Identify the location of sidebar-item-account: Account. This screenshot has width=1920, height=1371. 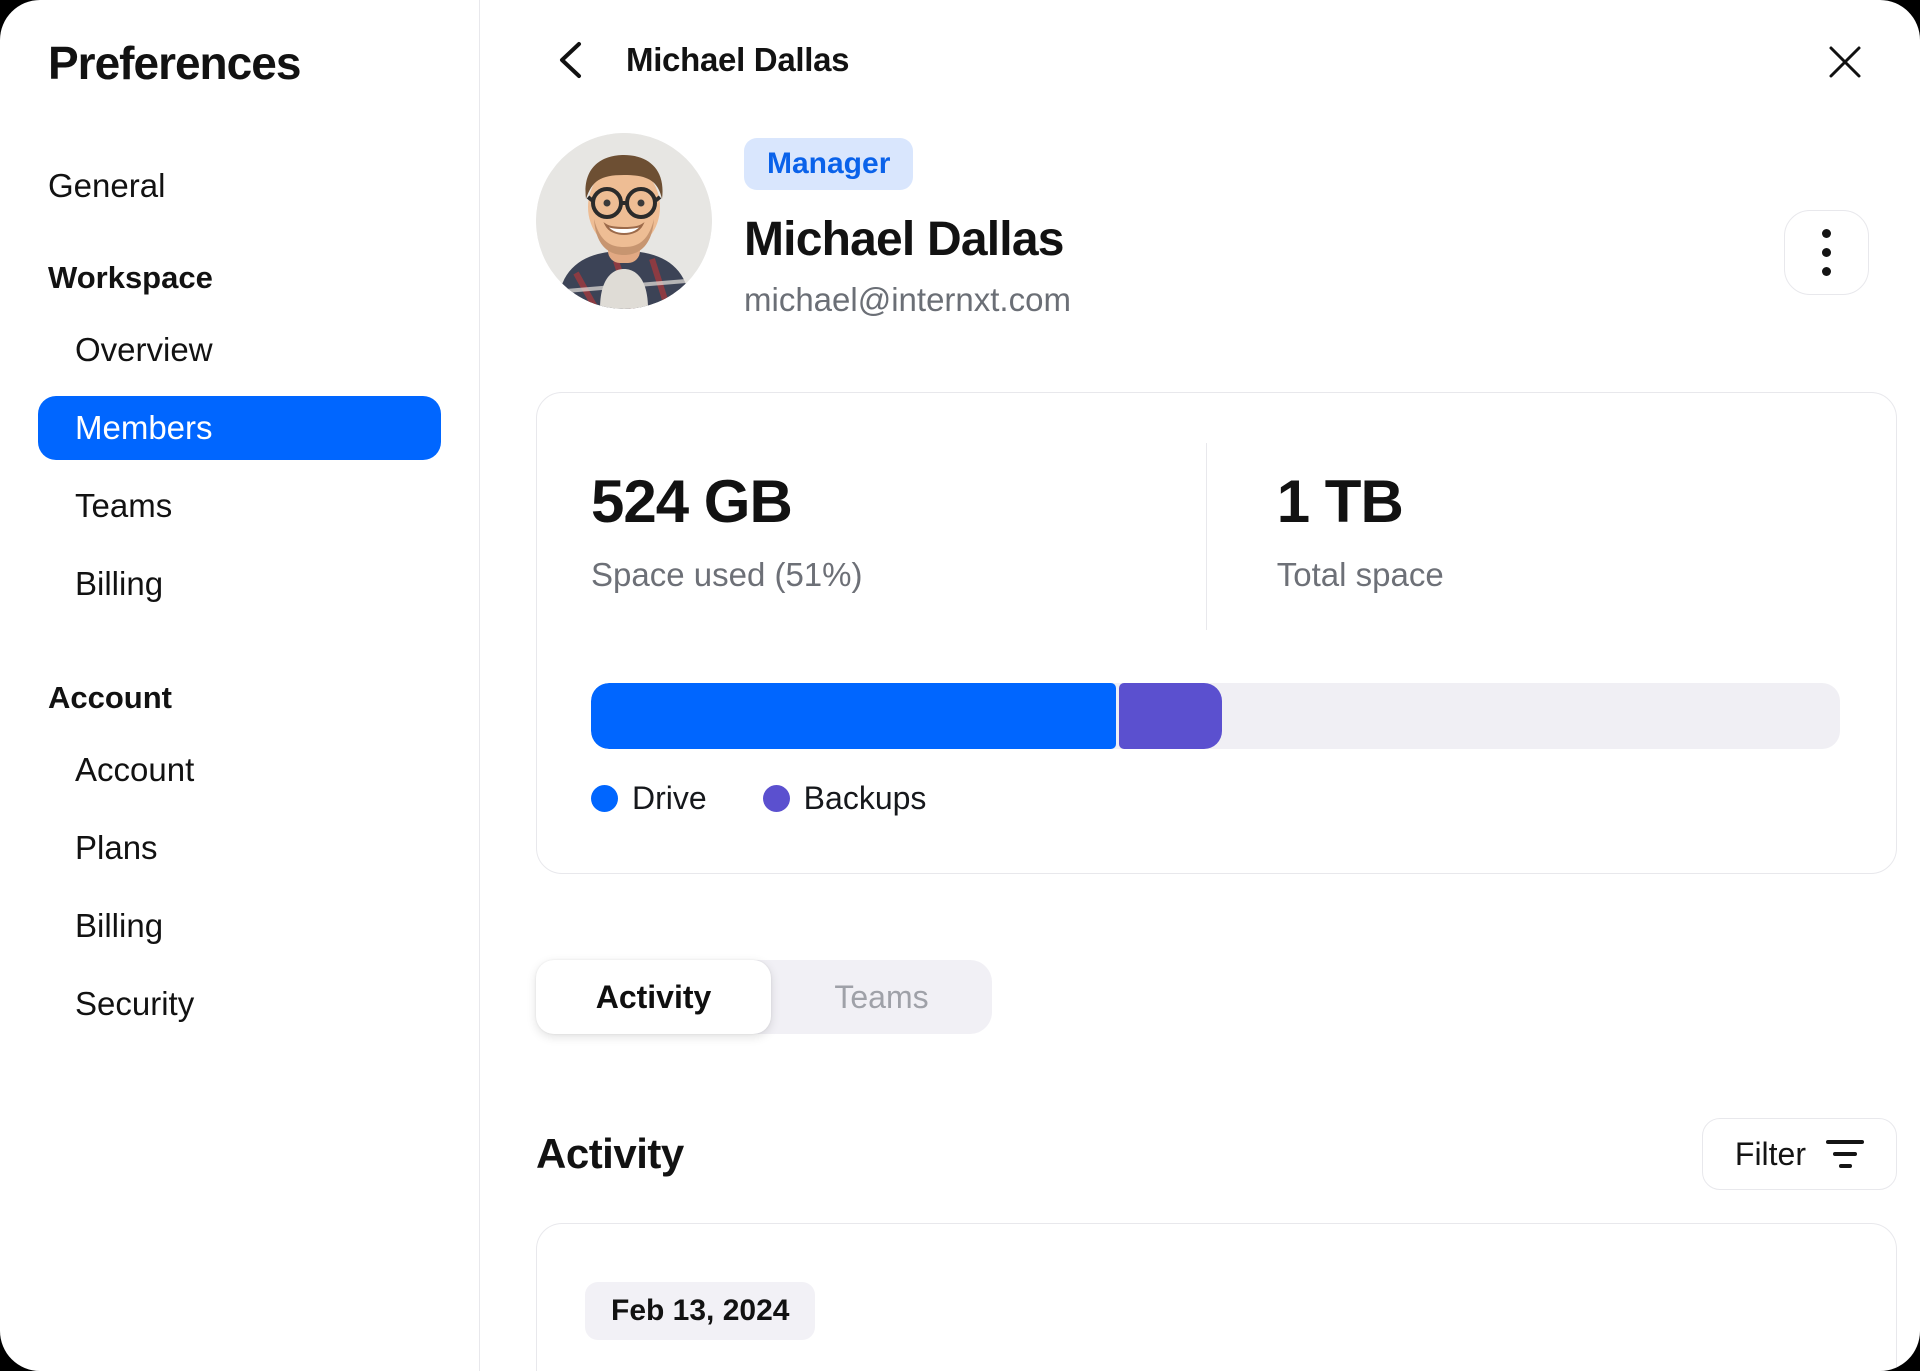
(135, 769).